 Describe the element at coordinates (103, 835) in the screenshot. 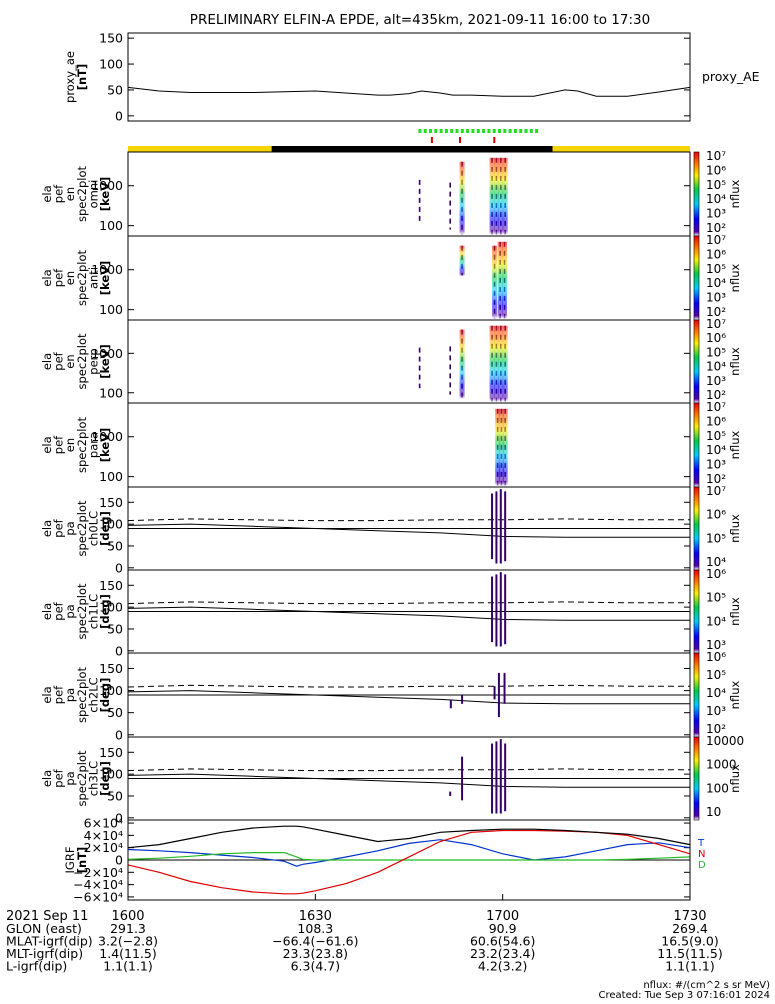

I see `panel-9-ytick-label: 4×10⁴` at that location.